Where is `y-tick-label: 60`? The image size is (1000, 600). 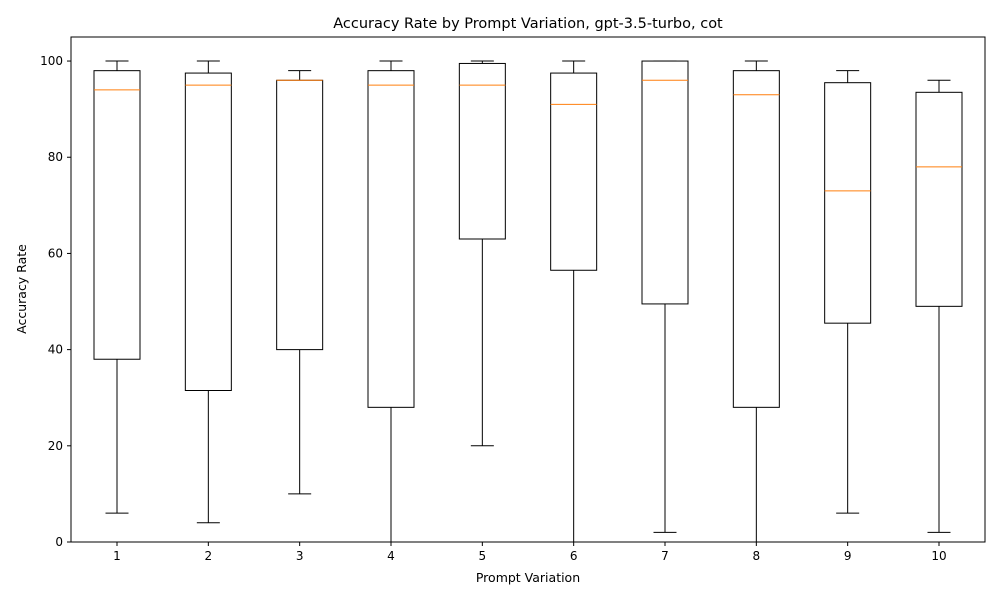
y-tick-label: 60 is located at coordinates (55, 253).